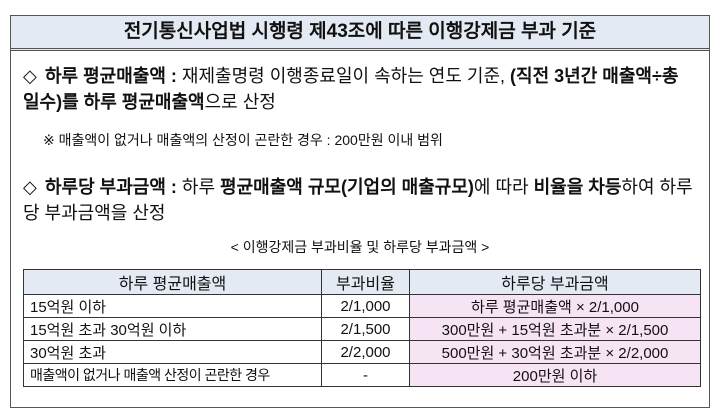 This screenshot has height=418, width=720. What do you see at coordinates (243, 140) in the screenshot?
I see `note: ※ 매출액이 없거나 매출액의 산정이 곤란한 경우 : 200만원 이내 범위` at bounding box center [243, 140].